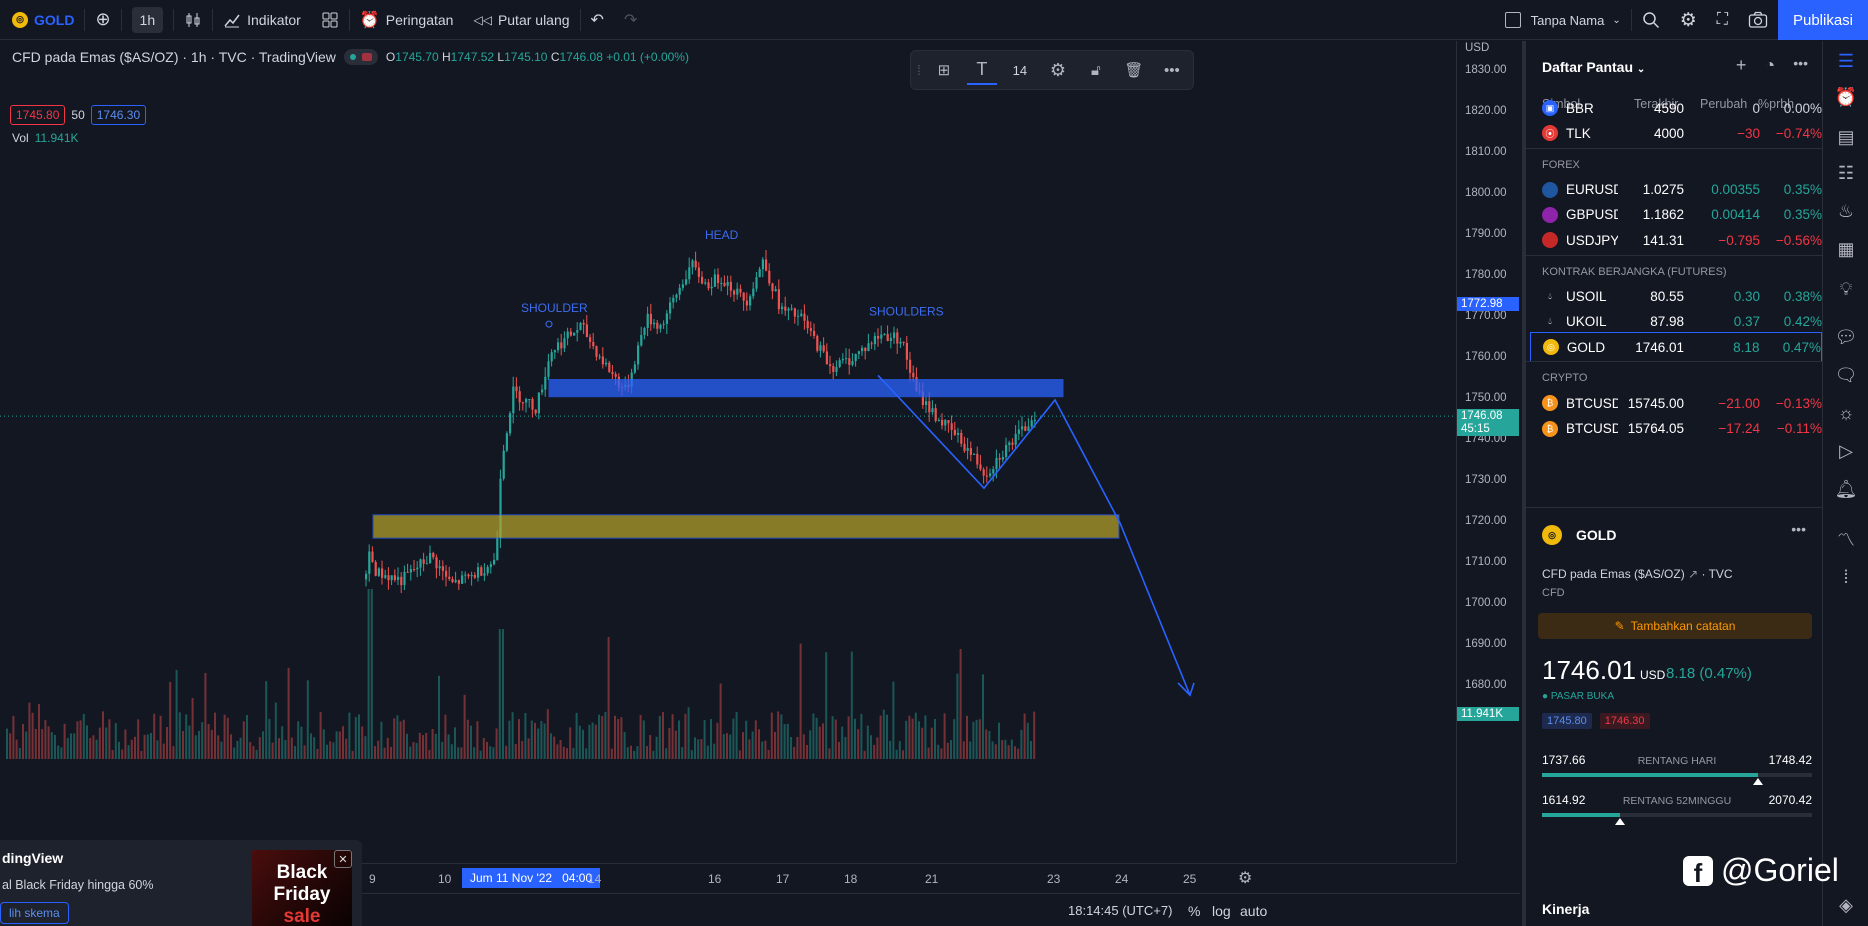 The width and height of the screenshot is (1868, 926). Describe the element at coordinates (1846, 60) in the screenshot. I see `watchlist-icon: ☰` at that location.